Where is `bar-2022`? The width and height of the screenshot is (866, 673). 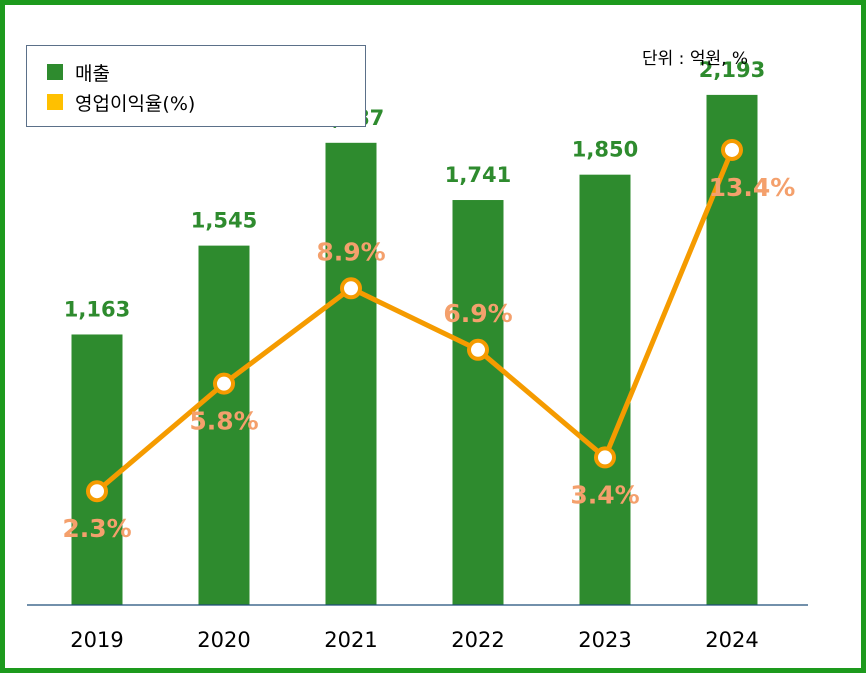
bar-2022 is located at coordinates (478, 402).